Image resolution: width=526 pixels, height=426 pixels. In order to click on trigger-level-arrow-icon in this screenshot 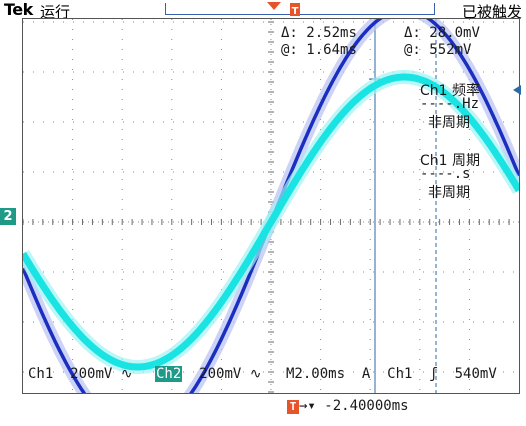, I will do `click(517, 90)`.